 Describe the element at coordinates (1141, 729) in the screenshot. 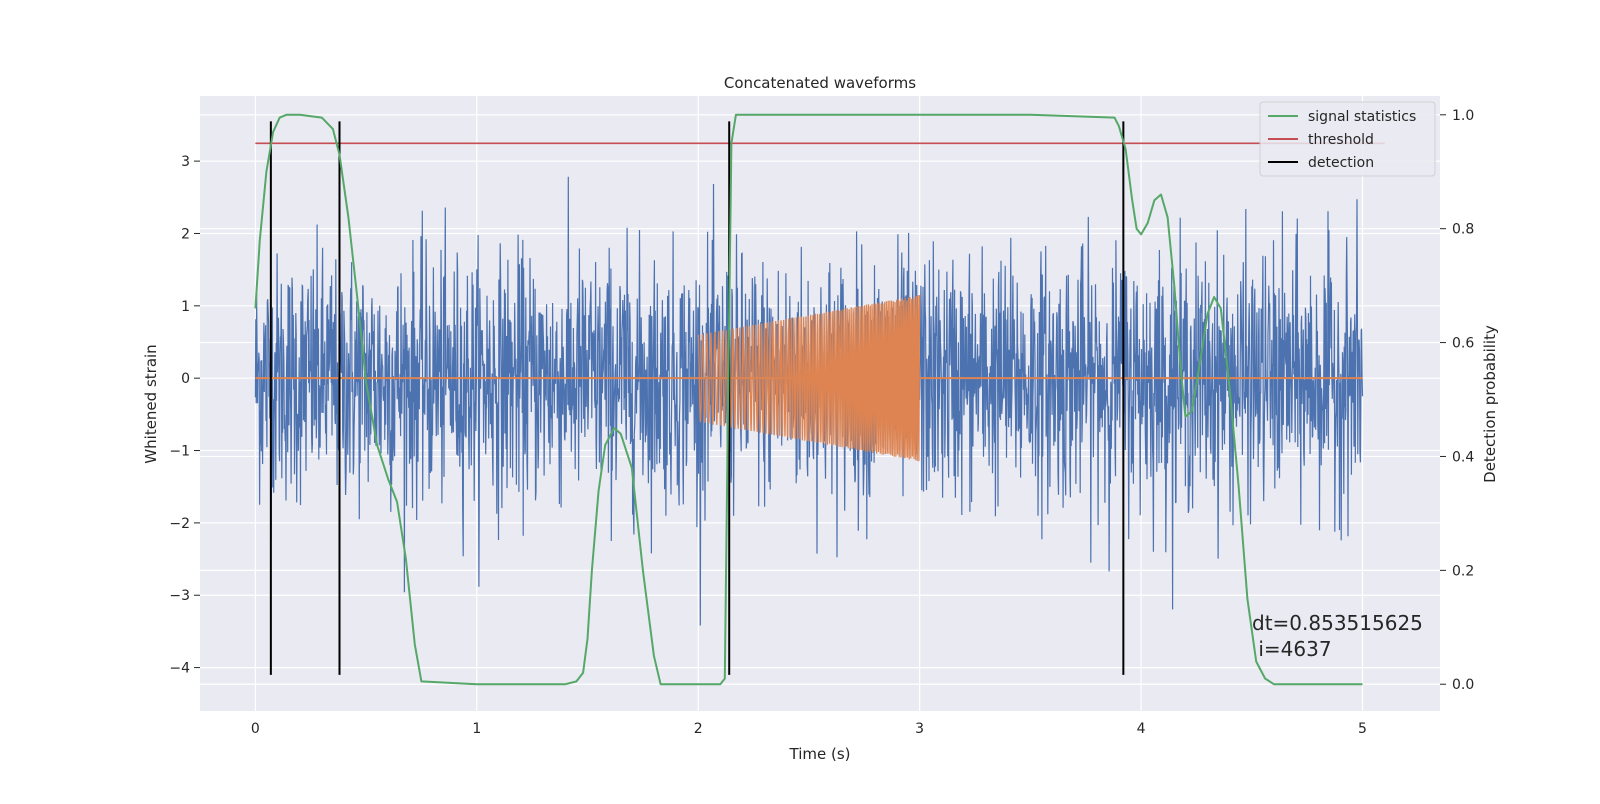

I see `x-tick-label: 4` at that location.